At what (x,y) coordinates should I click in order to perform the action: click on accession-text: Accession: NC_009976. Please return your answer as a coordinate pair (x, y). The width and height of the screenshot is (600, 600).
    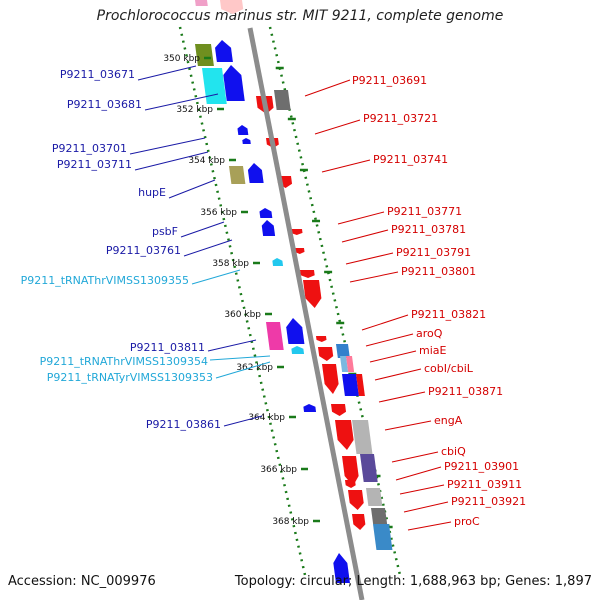
    Looking at the image, I should click on (82, 581).